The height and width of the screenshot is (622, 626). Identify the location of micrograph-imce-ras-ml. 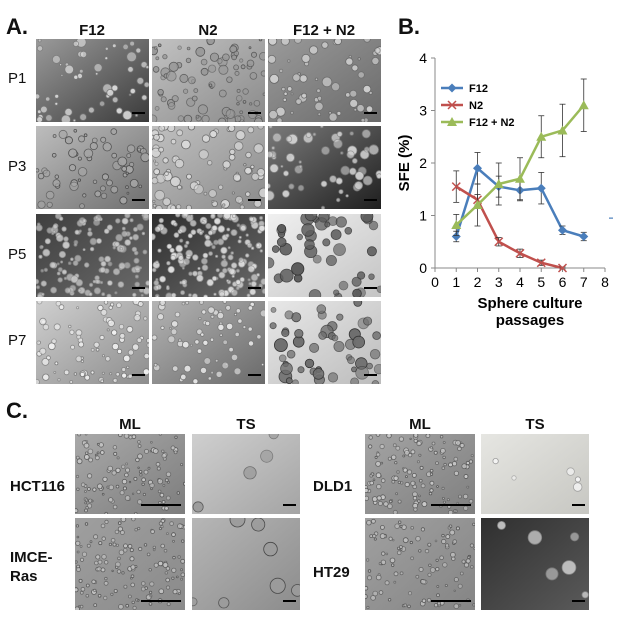
(130, 564).